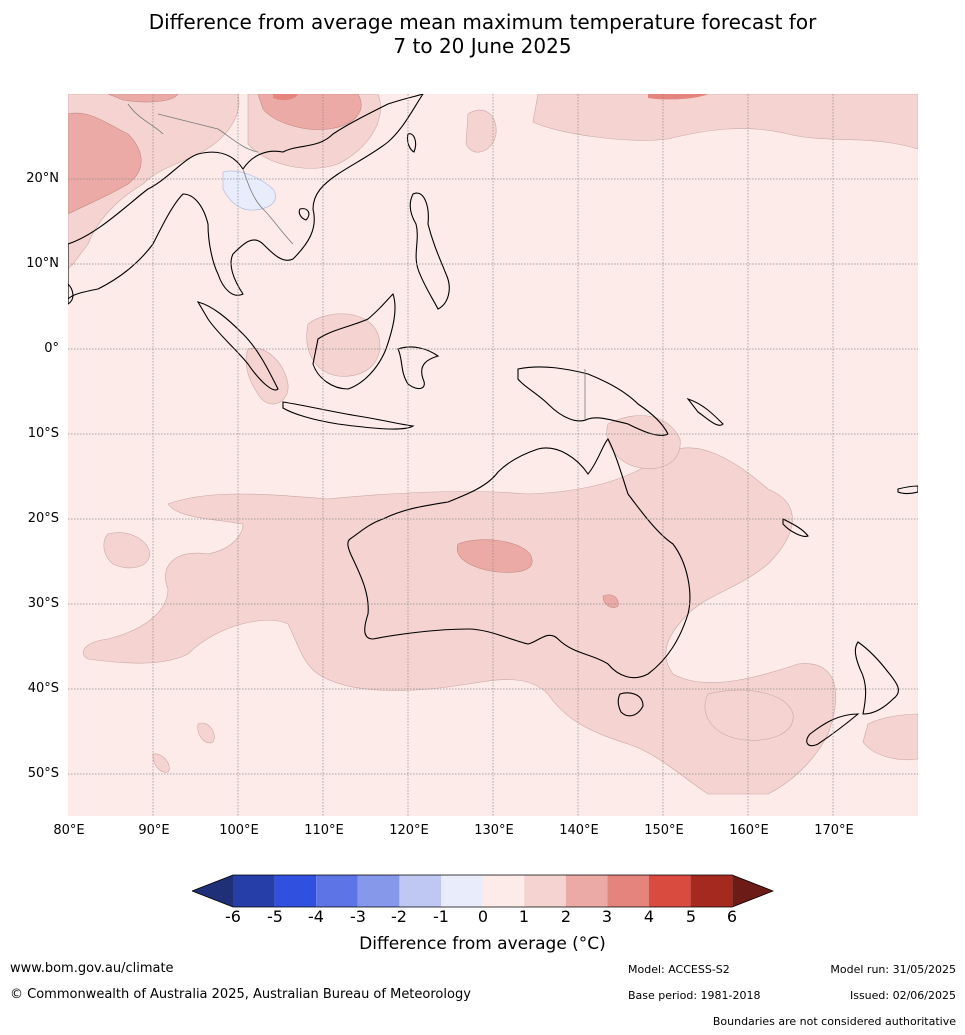 Image resolution: width=965 pixels, height=1035 pixels. What do you see at coordinates (482, 46) in the screenshot?
I see `title-line-2: 7 to 20 June 2025` at bounding box center [482, 46].